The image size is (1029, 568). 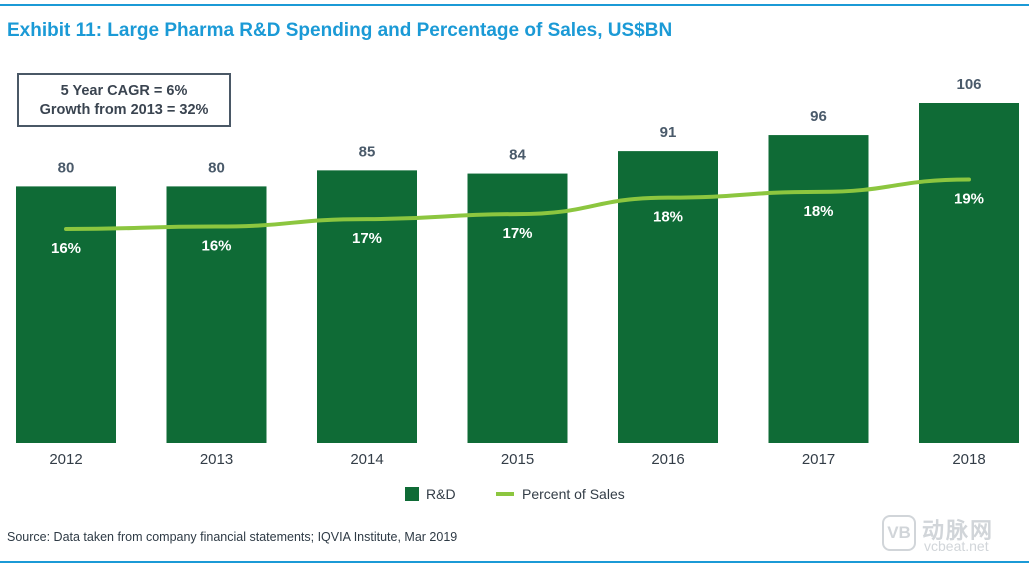 What do you see at coordinates (668, 217) in the screenshot?
I see `percent-label-2016: 18%` at bounding box center [668, 217].